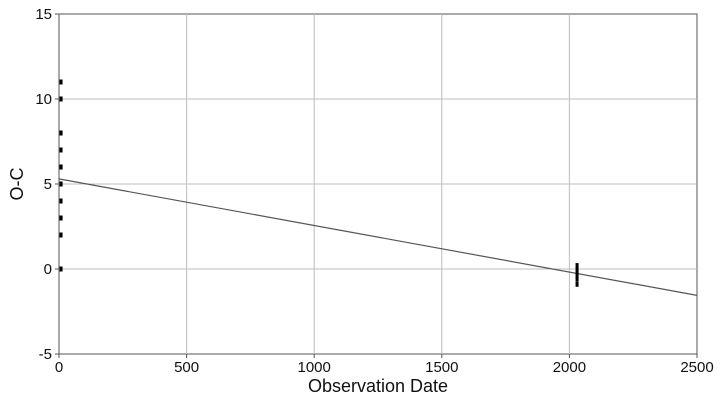 The image size is (721, 401). I want to click on y-tick-label: 5, so click(48, 184).